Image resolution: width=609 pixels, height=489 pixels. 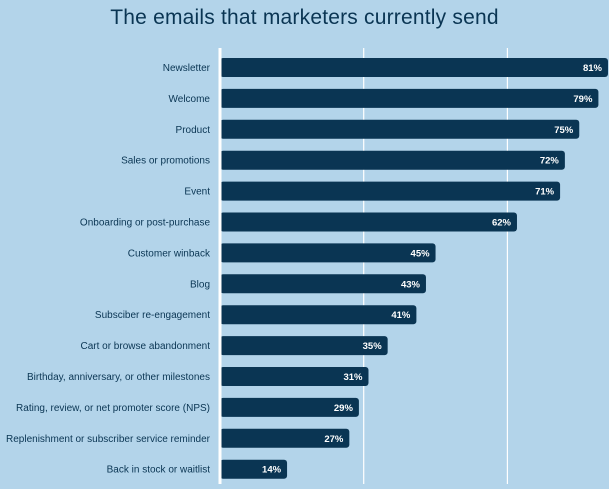 What do you see at coordinates (145, 346) in the screenshot?
I see `category-label: Cart or browse abandonment` at bounding box center [145, 346].